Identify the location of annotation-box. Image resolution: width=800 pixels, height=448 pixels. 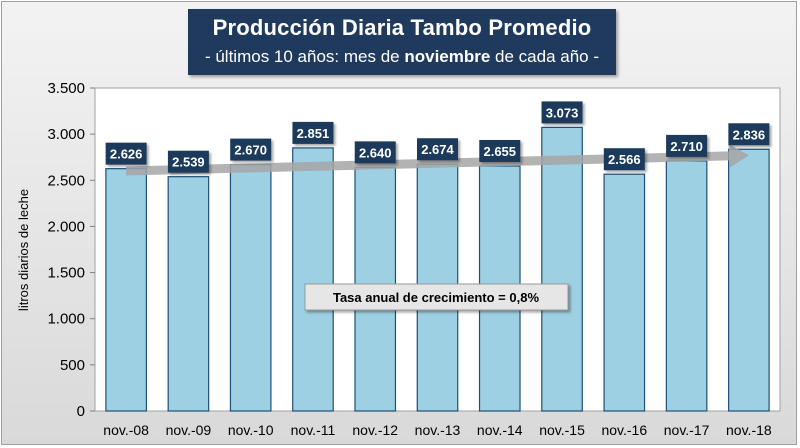
(436, 297).